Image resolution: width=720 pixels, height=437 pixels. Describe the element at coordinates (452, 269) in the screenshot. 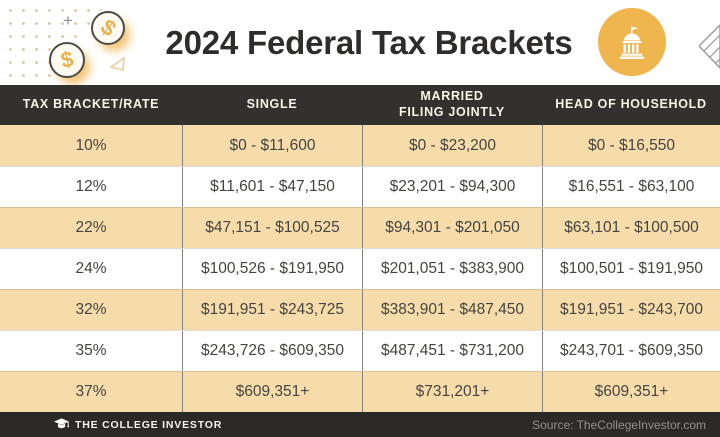

I see `married-range-cell: $201,051 - $383,900` at that location.